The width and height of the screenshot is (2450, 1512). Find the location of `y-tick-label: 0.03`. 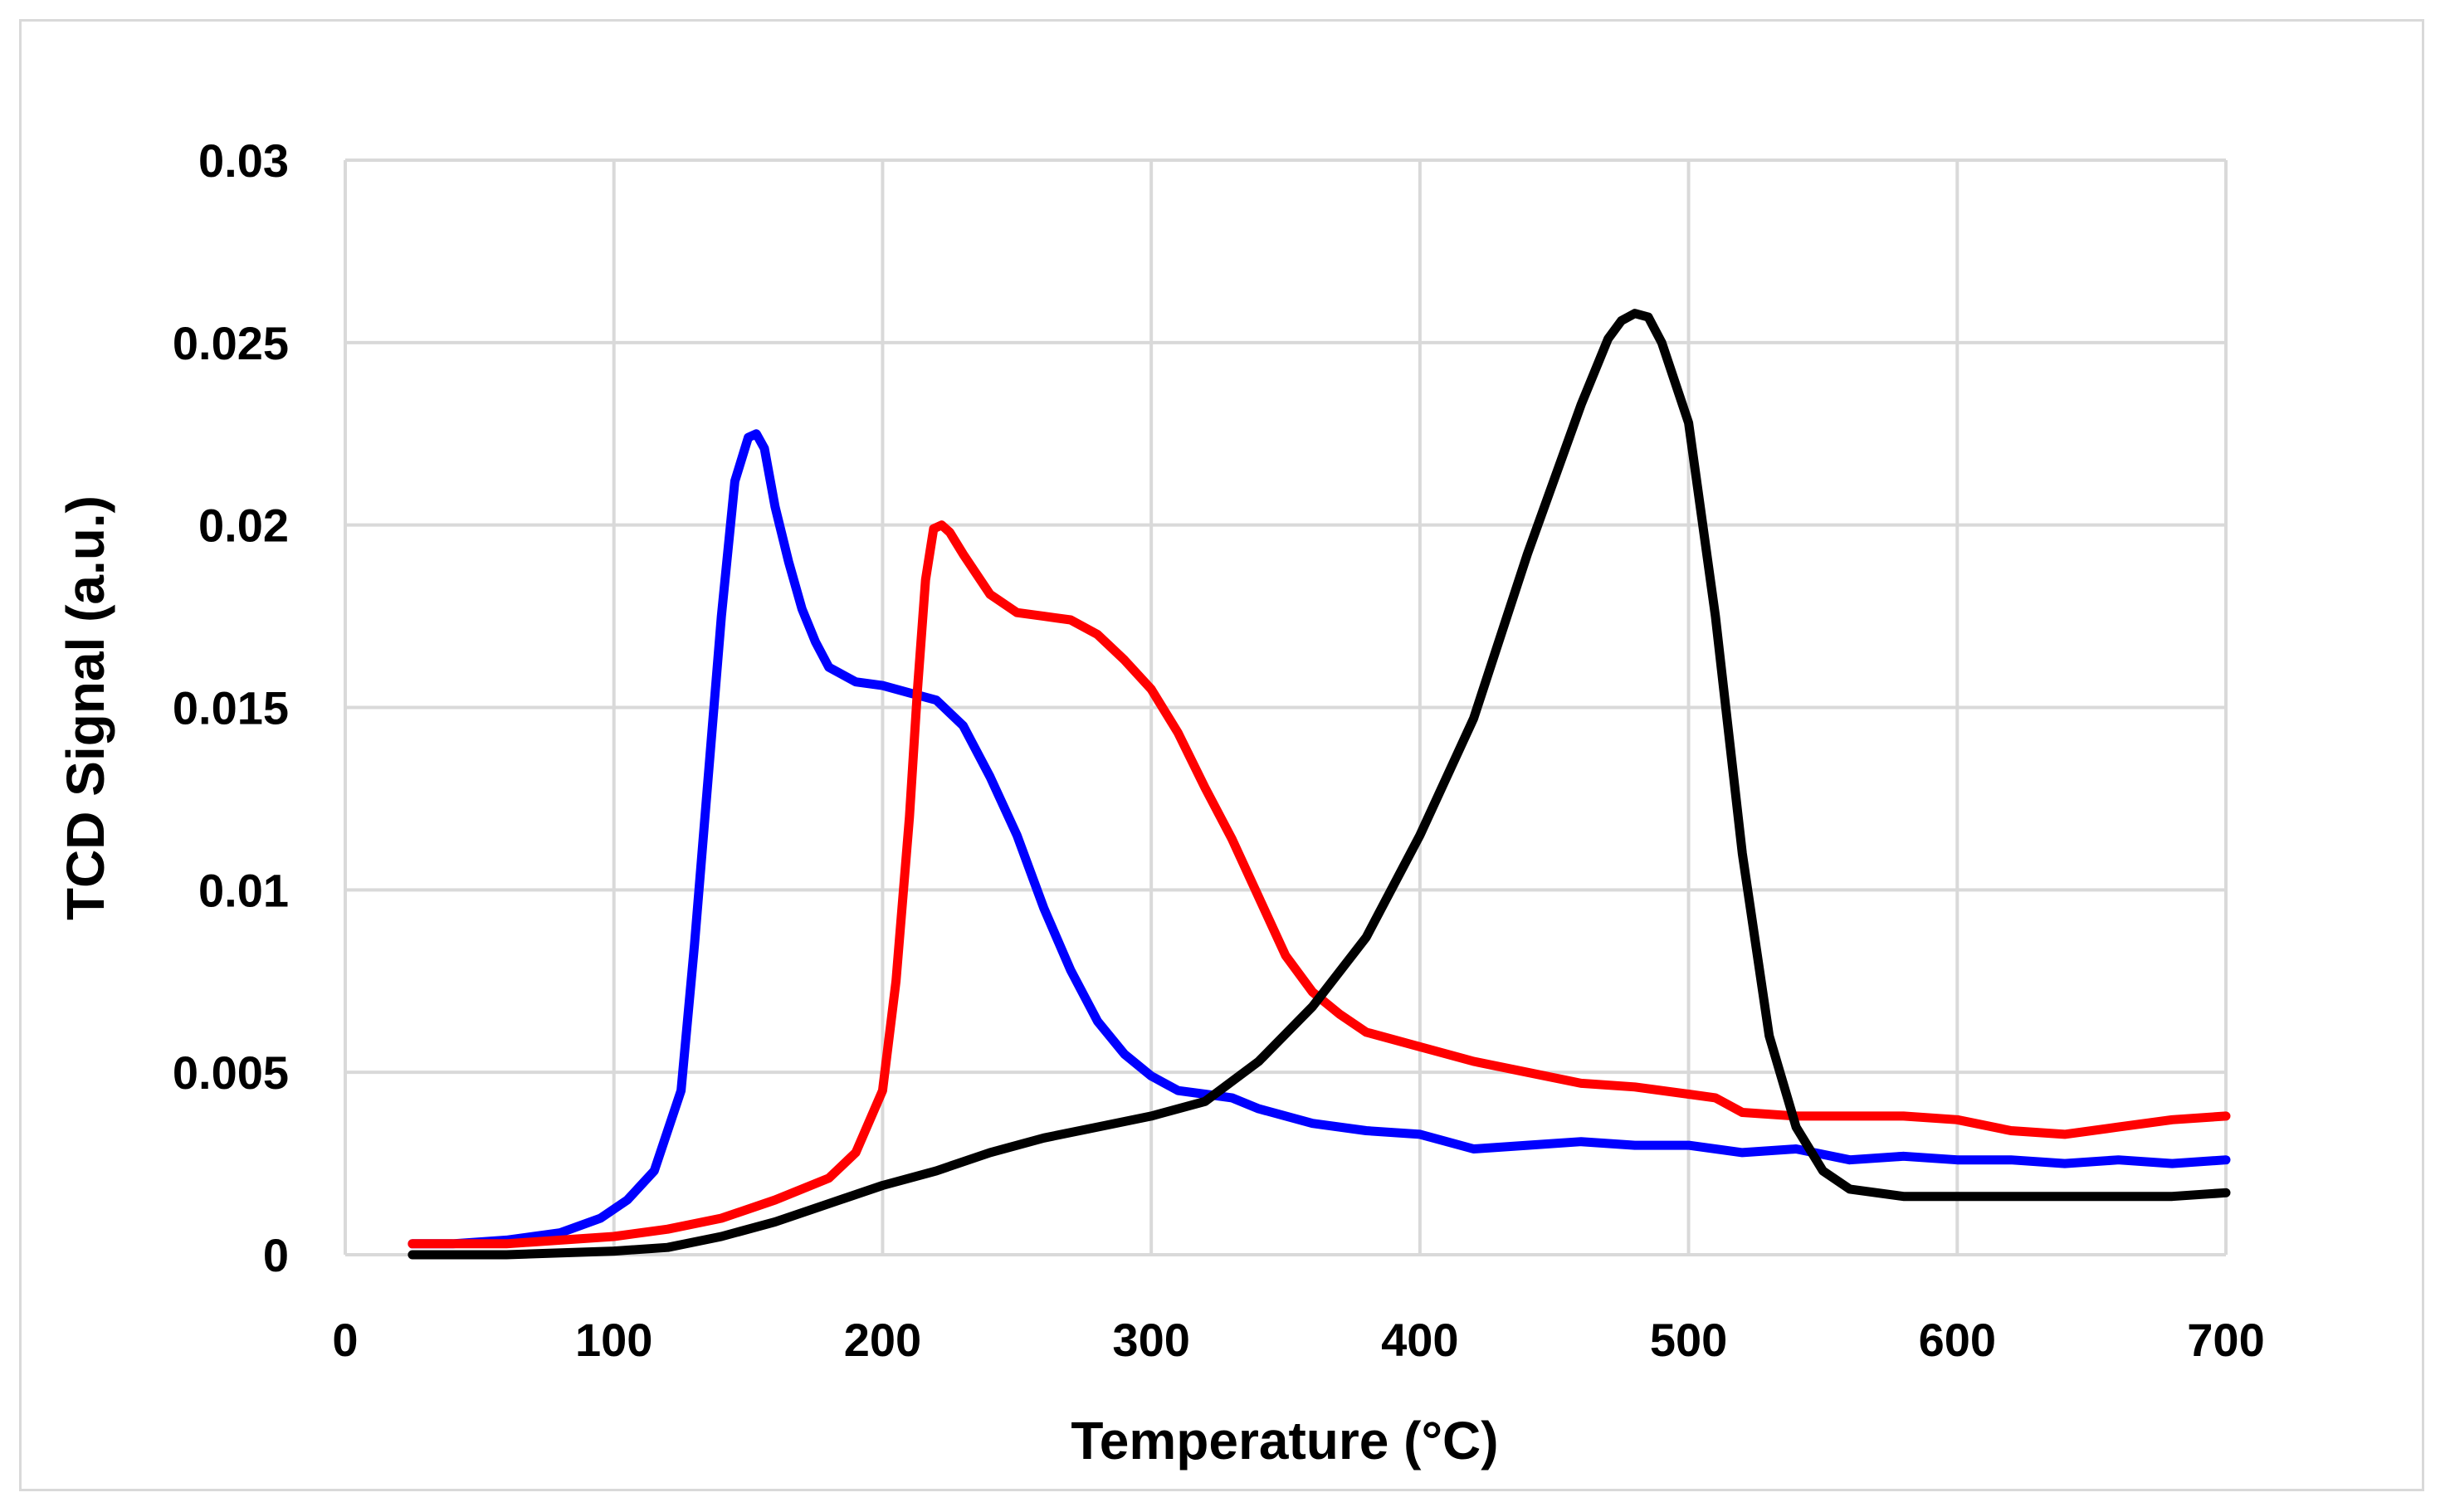

y-tick-label: 0.03 is located at coordinates (244, 161).